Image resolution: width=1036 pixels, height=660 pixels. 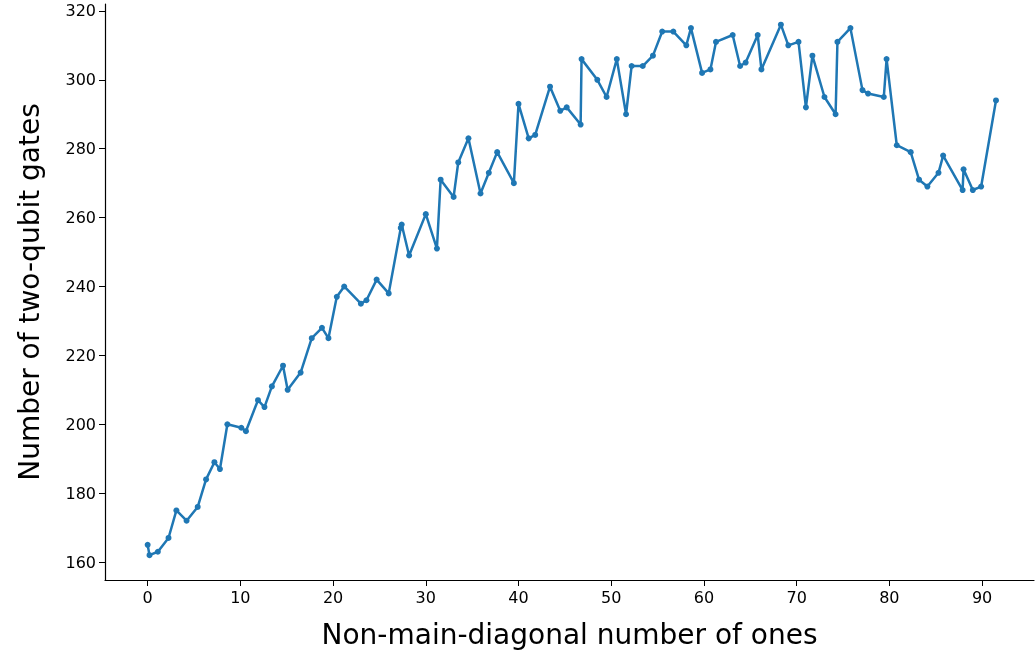 I want to click on y-tick-label: 240, so click(x=80, y=286).